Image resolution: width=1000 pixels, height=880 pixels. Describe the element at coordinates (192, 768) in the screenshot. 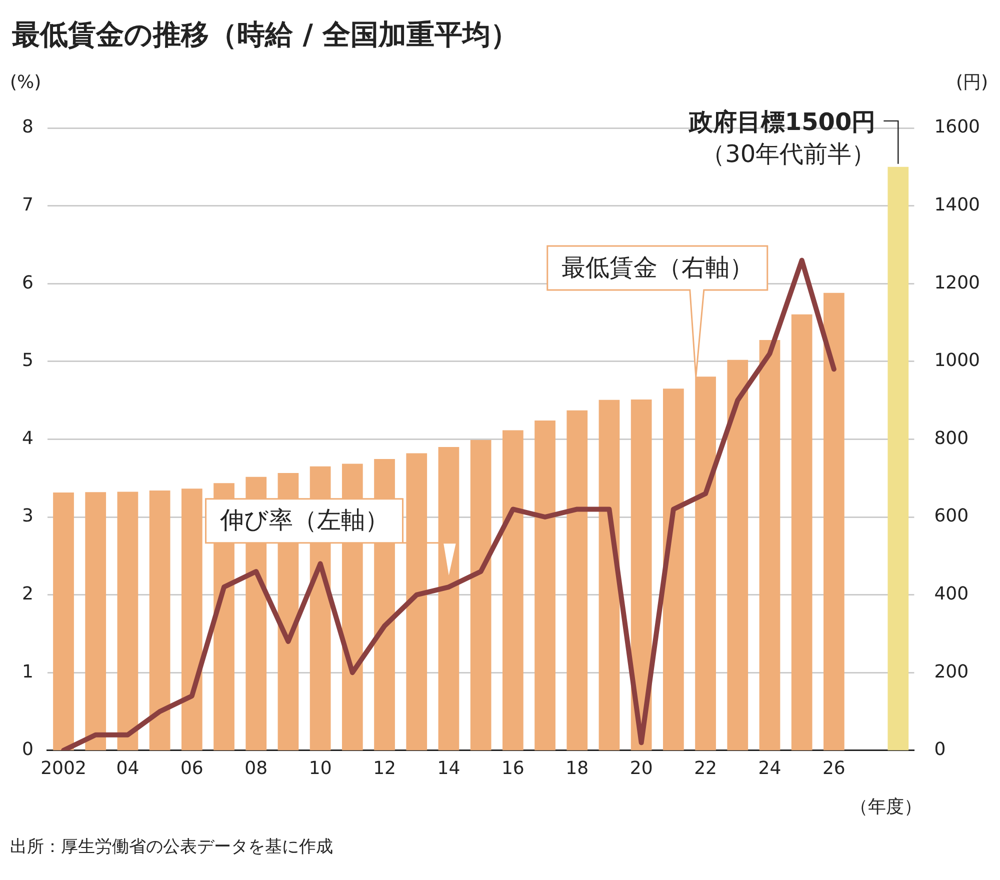

I see `x-tick-label: 06` at that location.